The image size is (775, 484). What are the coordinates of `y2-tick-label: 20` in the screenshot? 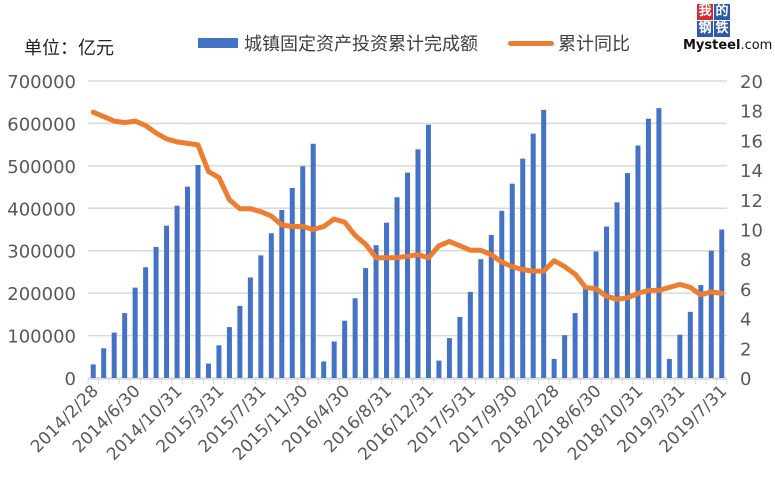 It's located at (751, 82).